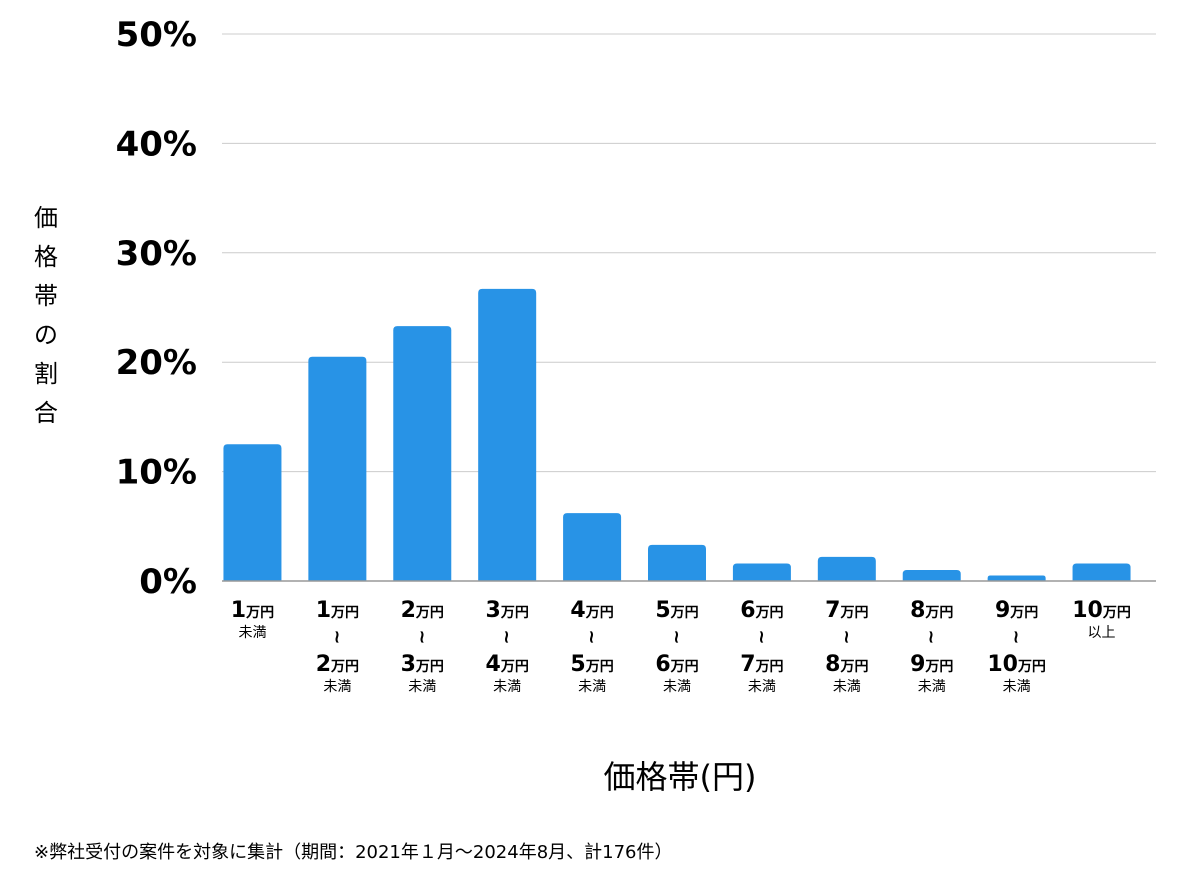 The image size is (1200, 874). What do you see at coordinates (156, 254) in the screenshot?
I see `y-tick-label: 30%` at bounding box center [156, 254].